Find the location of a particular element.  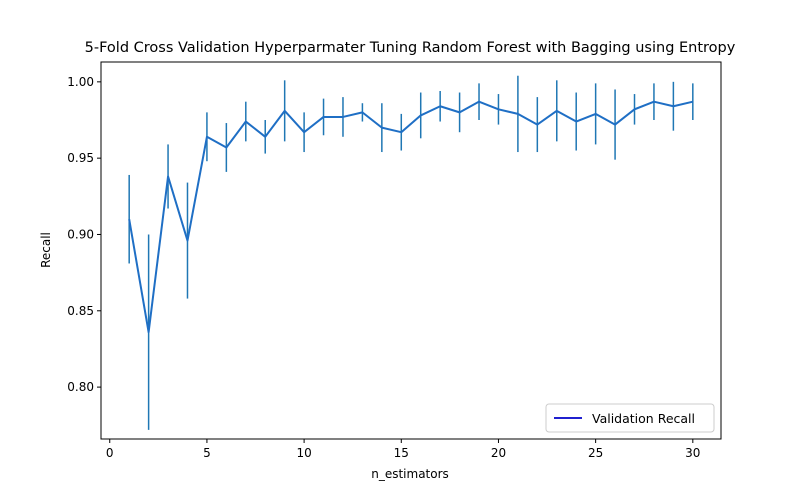

y-tick-label: 0.80 is located at coordinates (80, 387).